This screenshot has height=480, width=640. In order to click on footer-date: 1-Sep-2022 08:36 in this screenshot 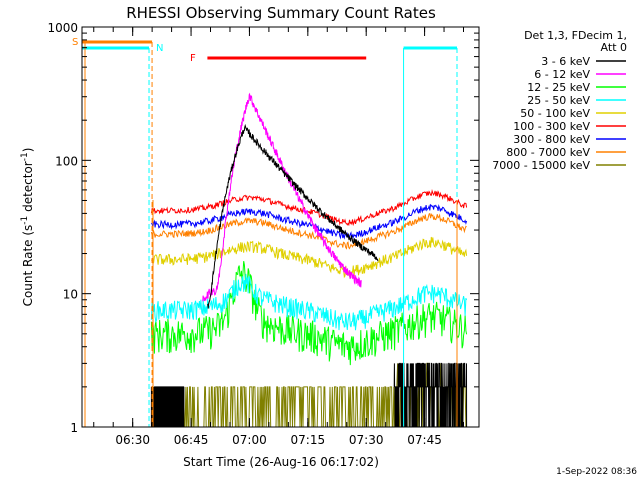, I will do `click(596, 472)`.